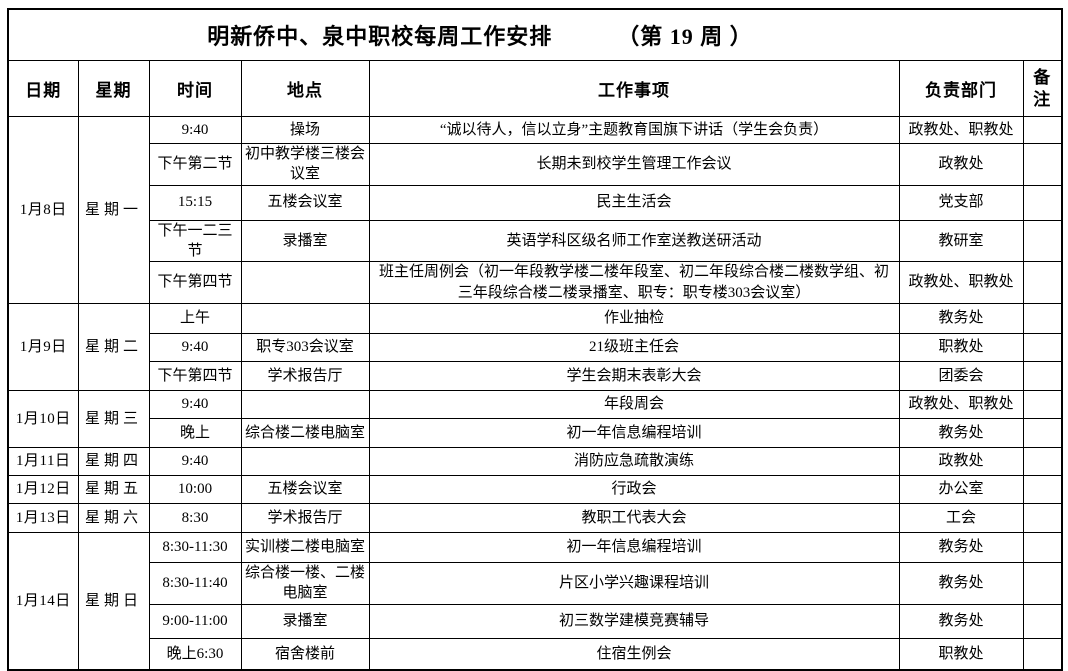  Describe the element at coordinates (961, 489) in the screenshot. I see `department-cell: 办公室` at that location.